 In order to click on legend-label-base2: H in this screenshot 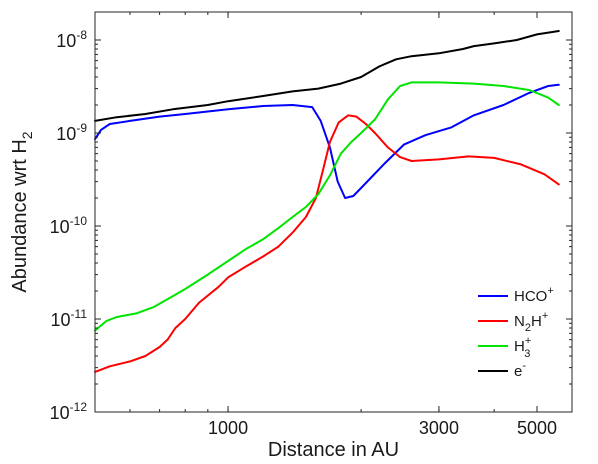, I will do `click(536, 321)`.